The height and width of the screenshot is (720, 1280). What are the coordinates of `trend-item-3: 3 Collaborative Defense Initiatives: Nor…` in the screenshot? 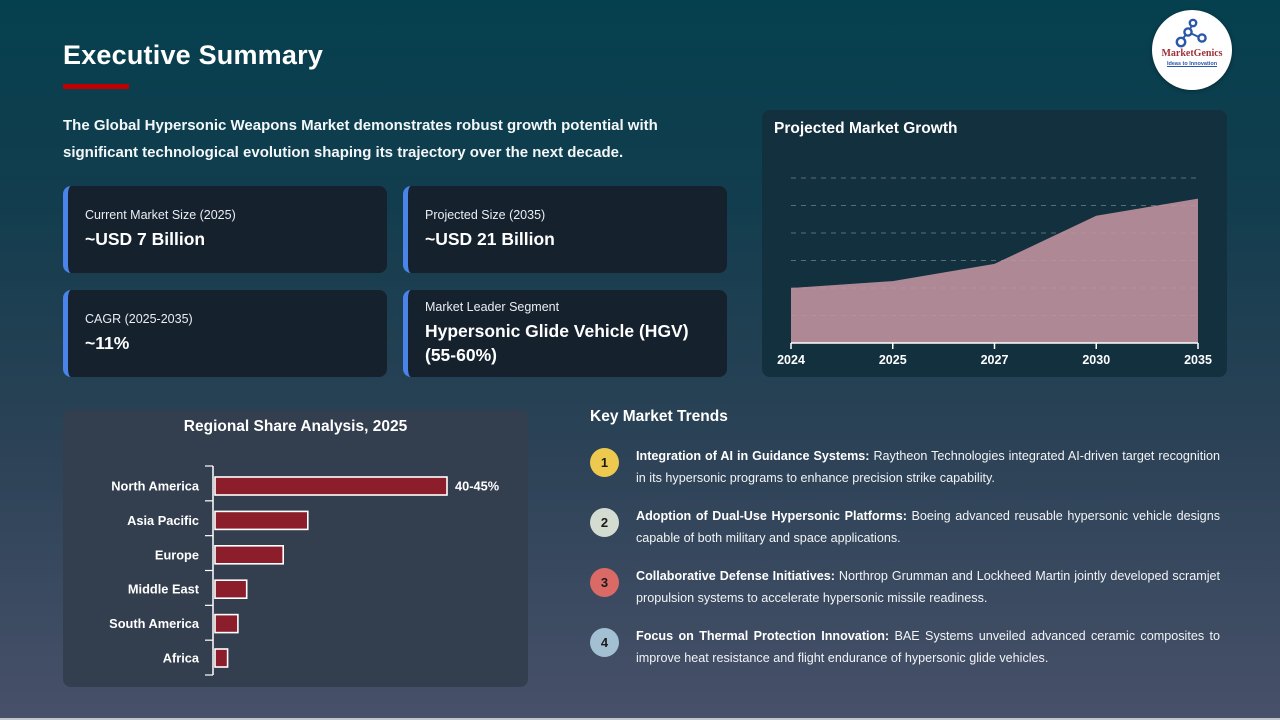 It's located at (905, 587).